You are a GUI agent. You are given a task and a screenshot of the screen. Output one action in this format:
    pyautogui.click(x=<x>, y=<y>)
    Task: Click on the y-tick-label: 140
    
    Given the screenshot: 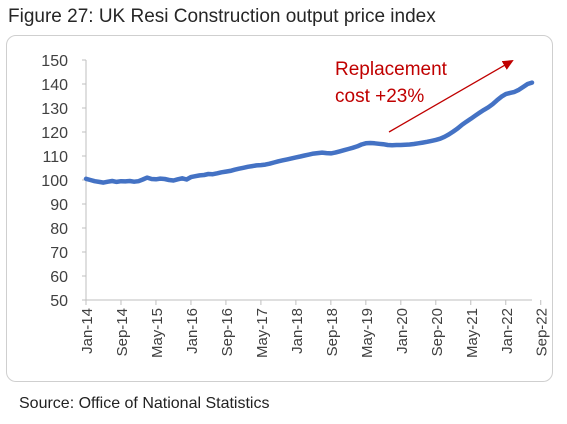 What is the action you would take?
    pyautogui.click(x=54, y=85)
    